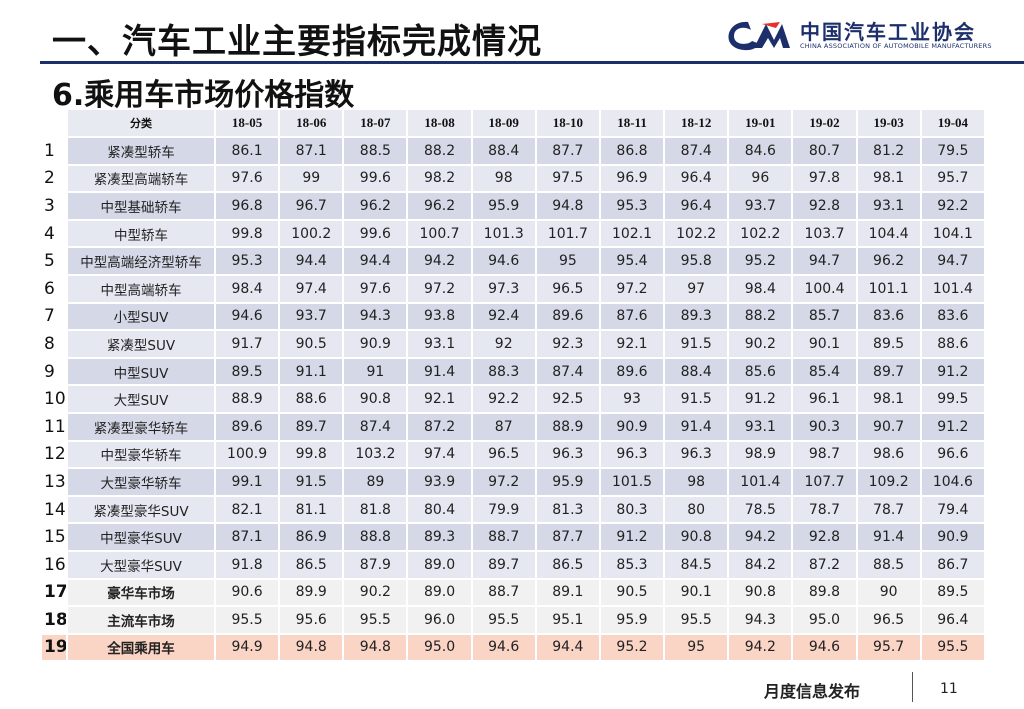 Image resolution: width=1024 pixels, height=709 pixels. What do you see at coordinates (311, 234) in the screenshot?
I see `index-value-cell: 100.2` at bounding box center [311, 234].